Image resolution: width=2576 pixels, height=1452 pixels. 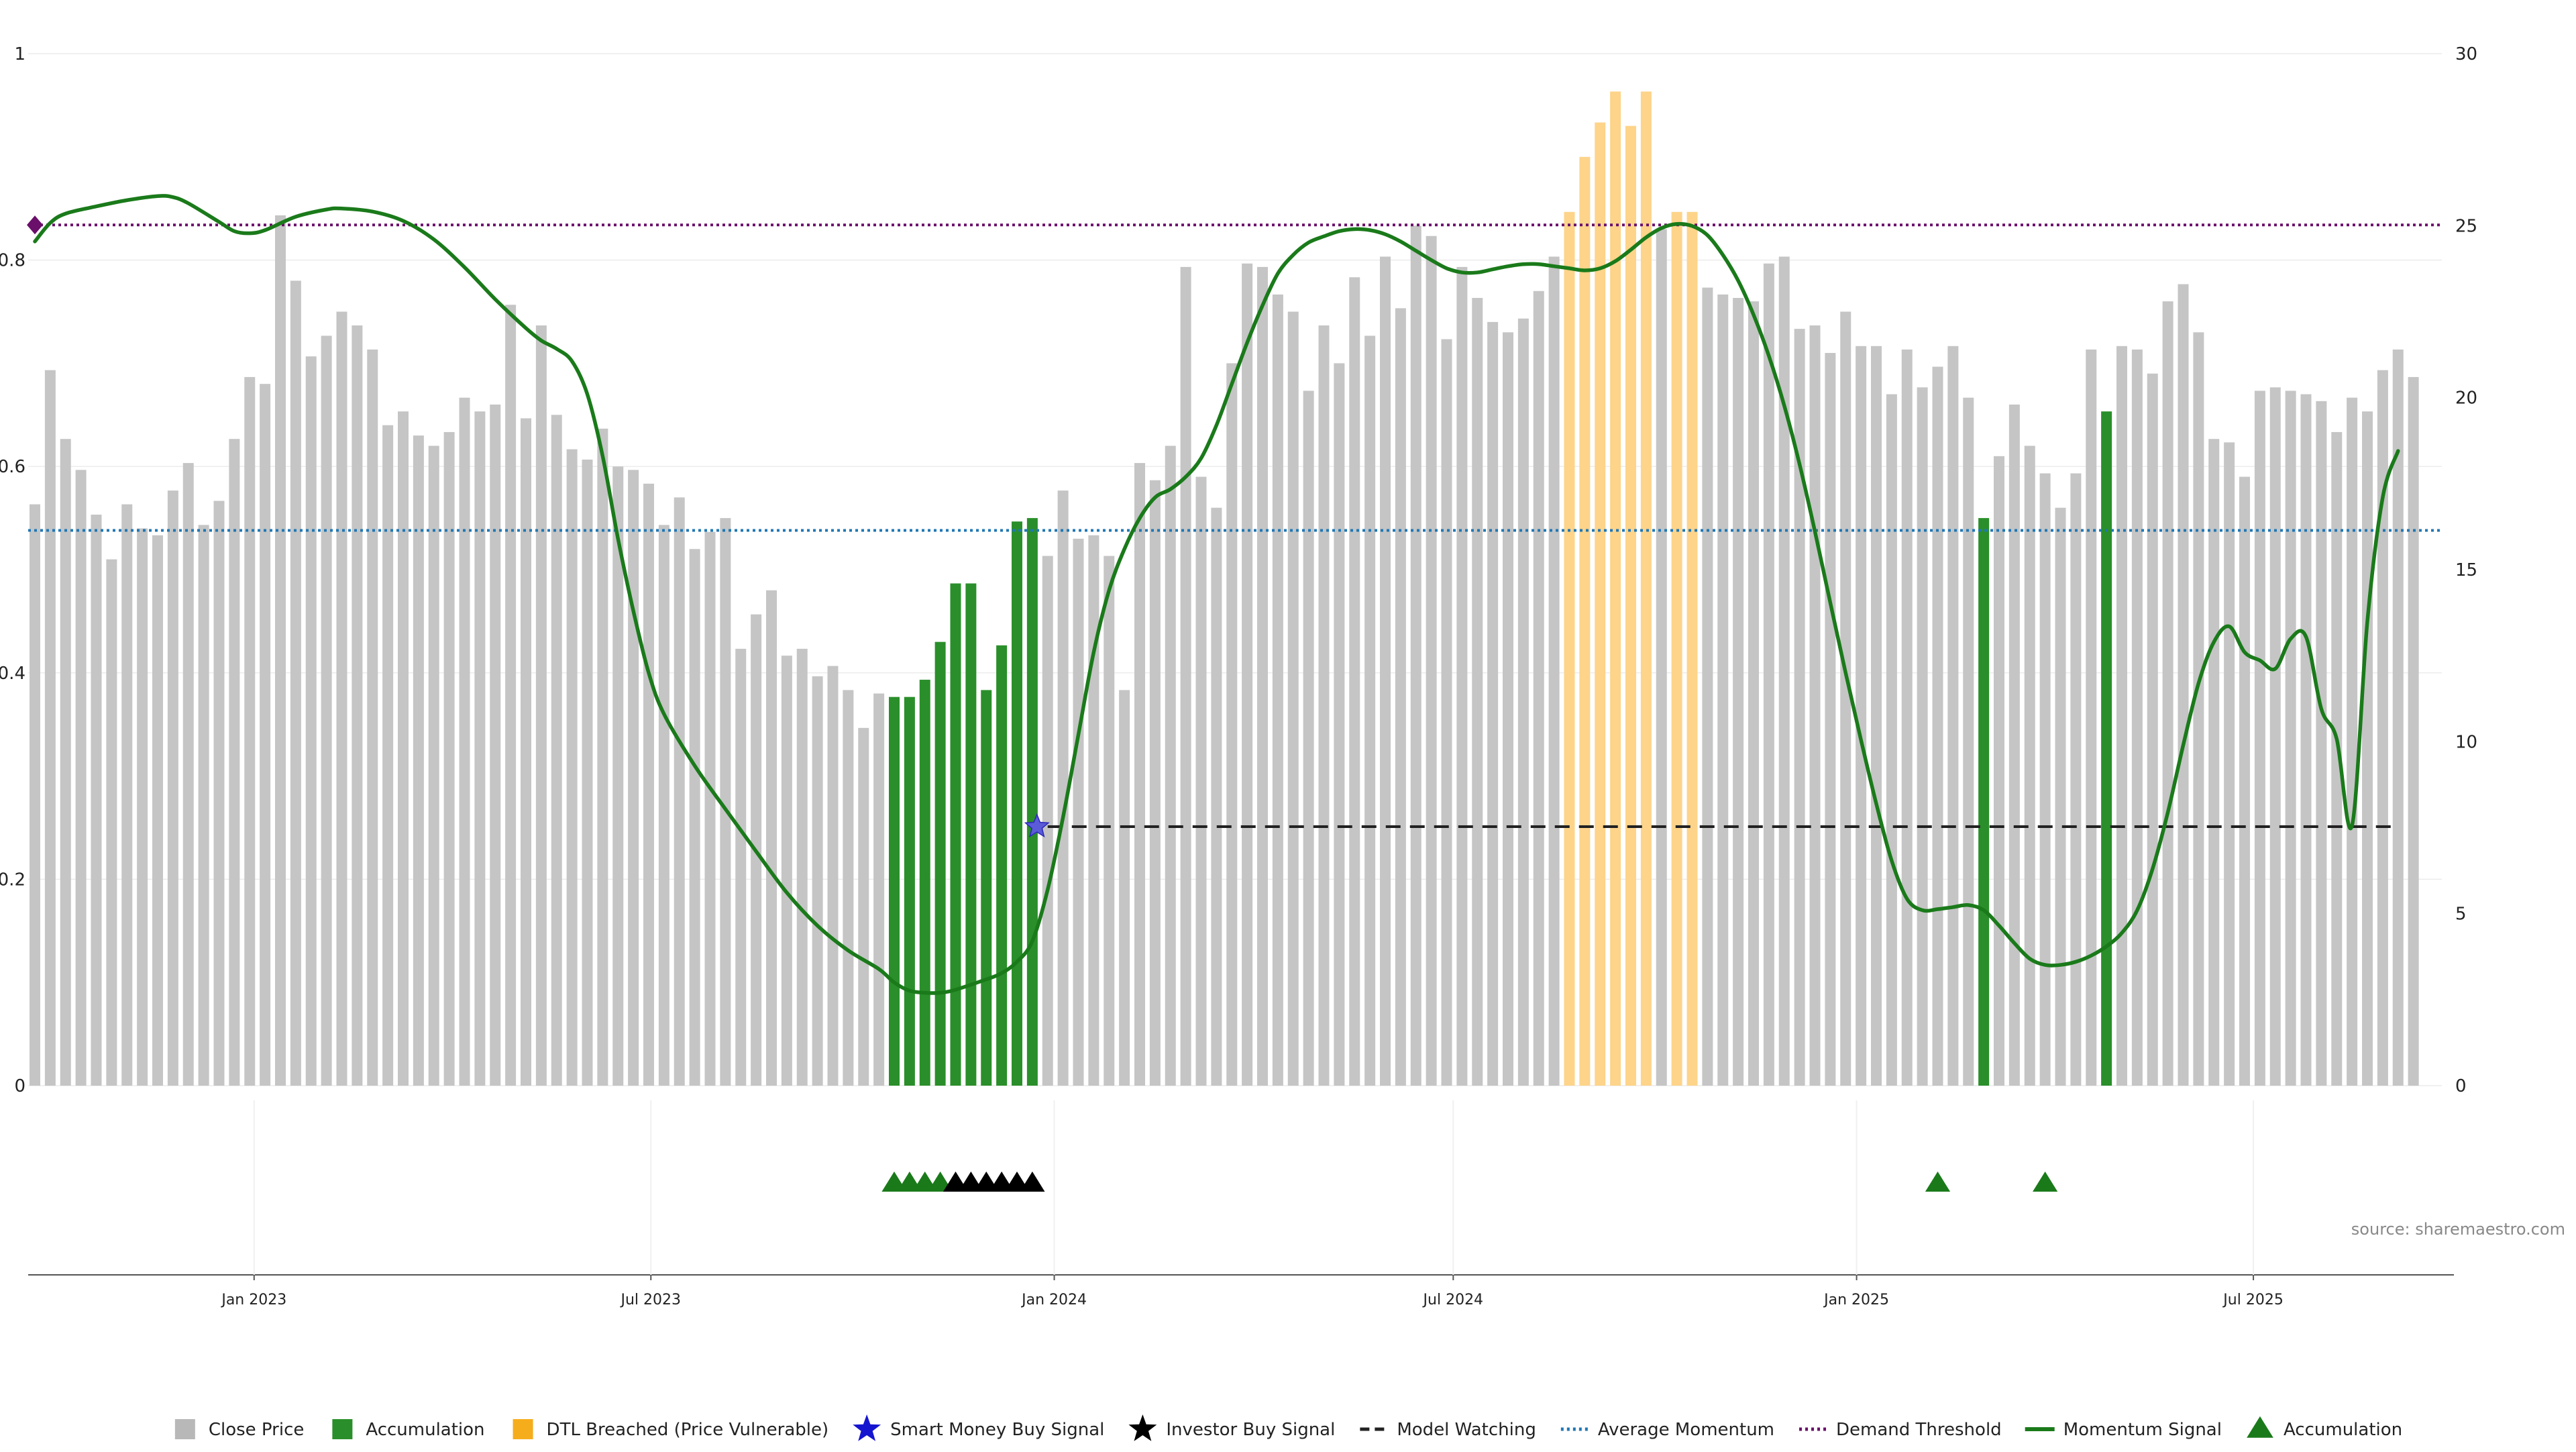 I want to click on investor-buy-marker, so click(x=1032, y=1182).